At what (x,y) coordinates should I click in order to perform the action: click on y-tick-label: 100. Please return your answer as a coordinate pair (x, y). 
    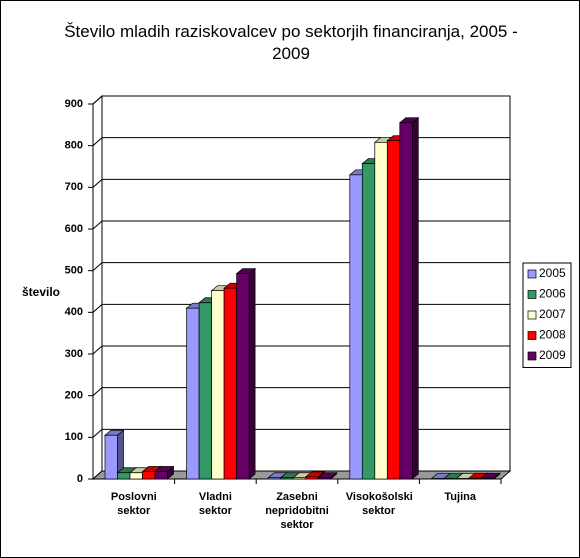
    Looking at the image, I should click on (74, 437).